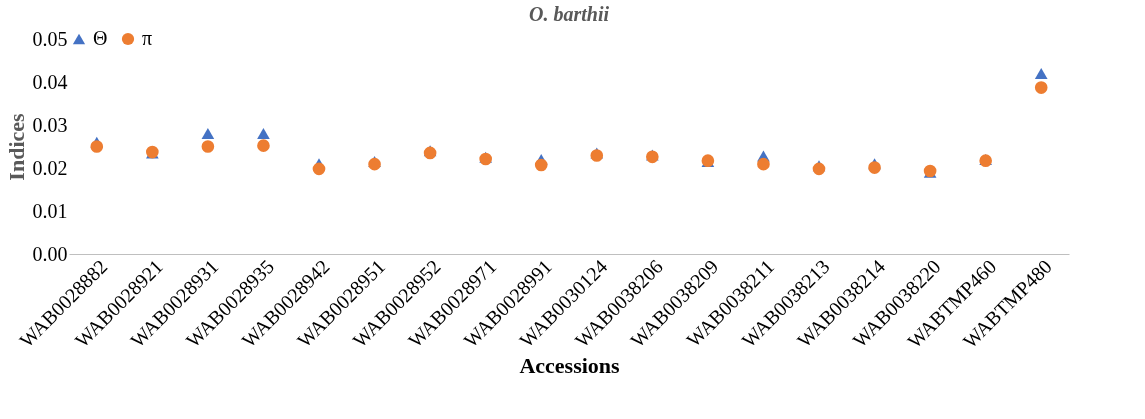  What do you see at coordinates (50, 167) in the screenshot?
I see `y-tick-label: 0.02` at bounding box center [50, 167].